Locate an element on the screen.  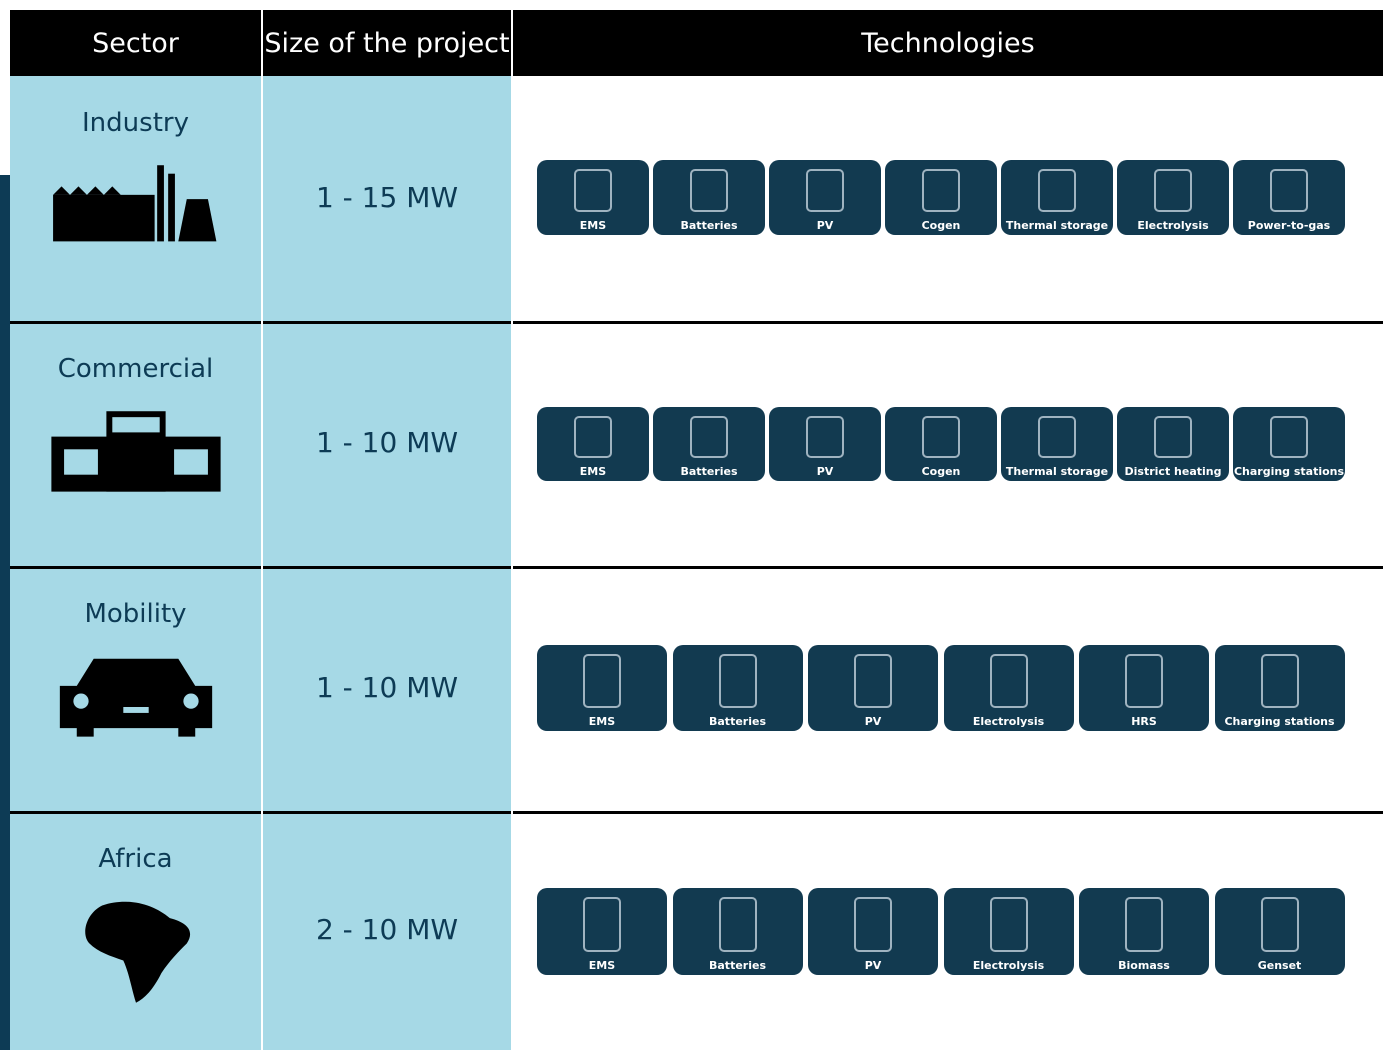
size-label: 1 - 15 MW is located at coordinates (387, 197).